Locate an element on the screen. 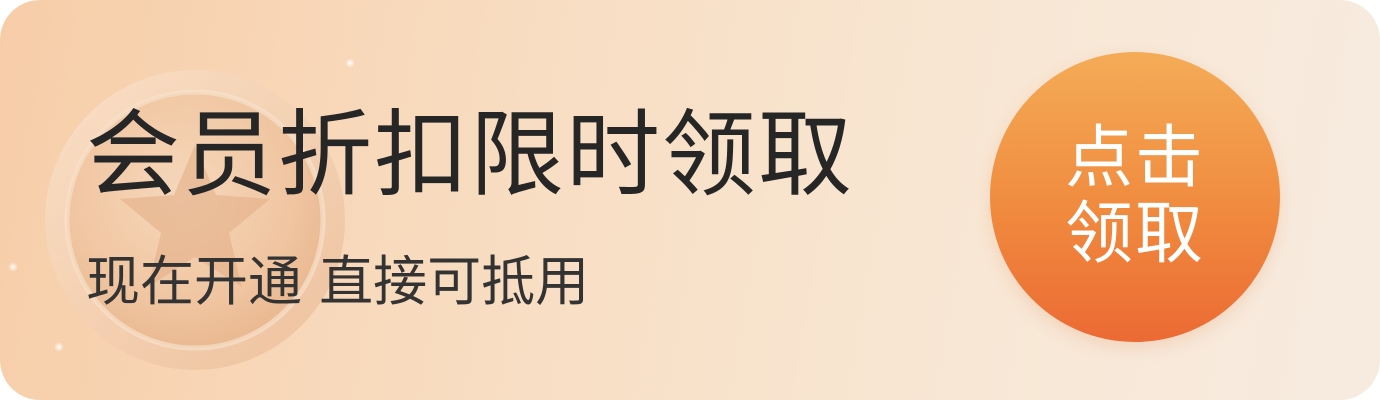  banner-subtitle: 现在开通 直接可抵用 is located at coordinates (338, 281).